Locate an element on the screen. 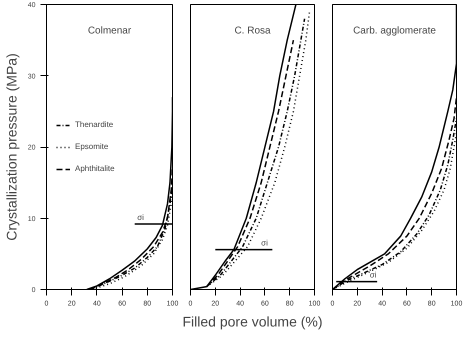 The image size is (473, 337). y-axis-title: Crystallization pressure (MPa) is located at coordinates (12, 147).